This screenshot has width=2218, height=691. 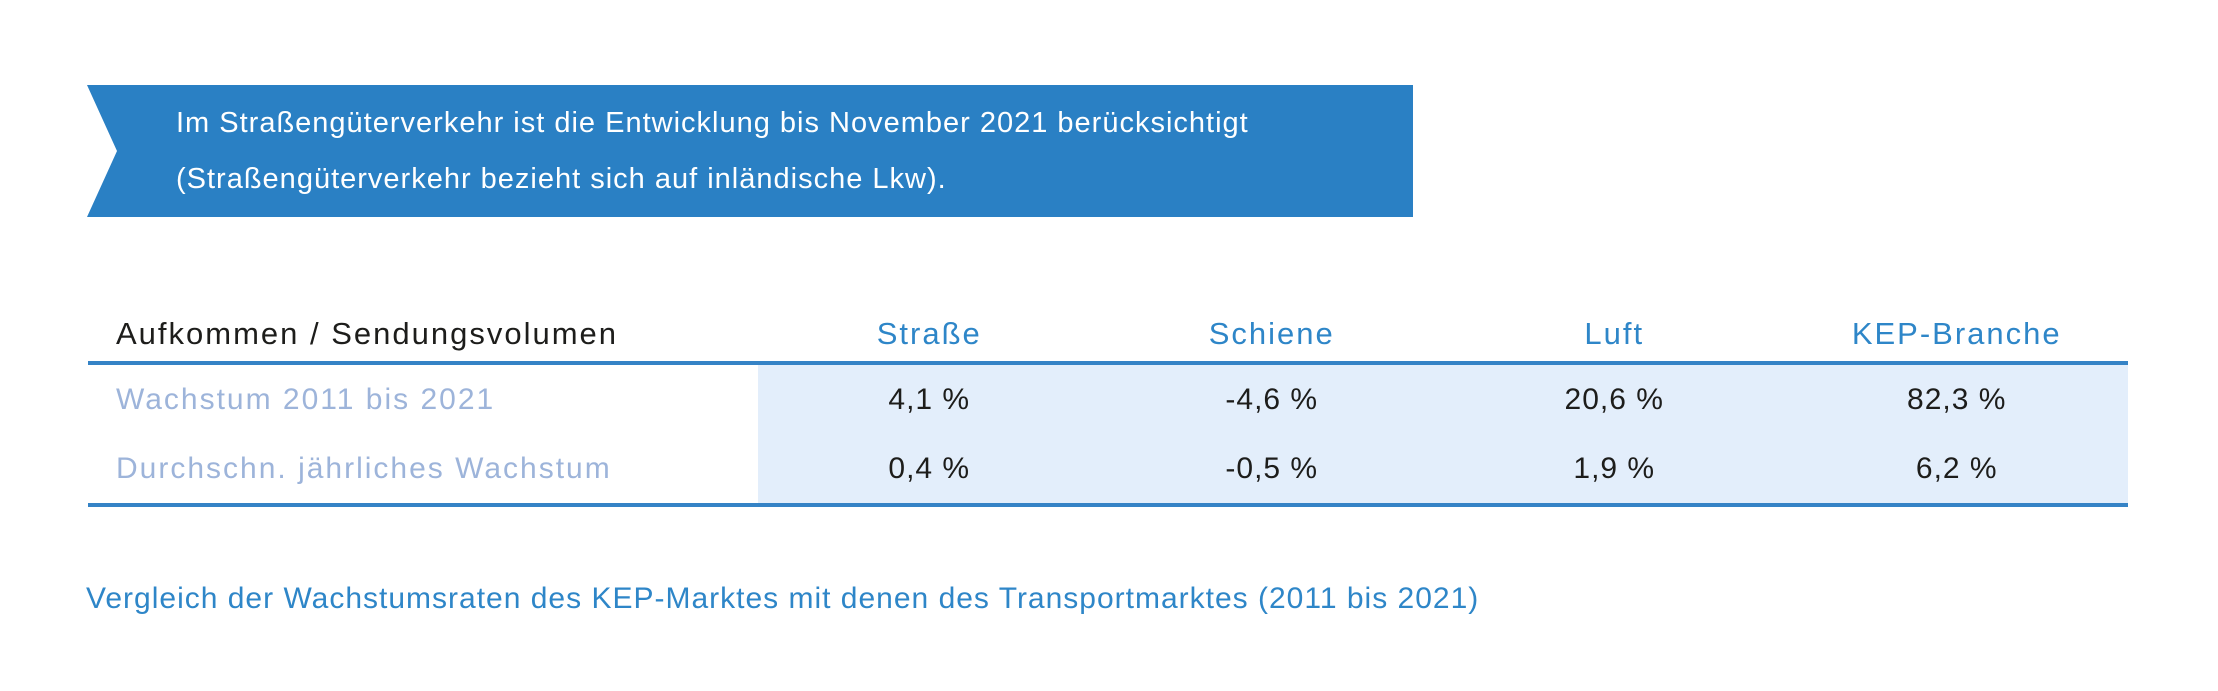 What do you see at coordinates (929, 333) in the screenshot?
I see `column-header-strasse: Straße` at bounding box center [929, 333].